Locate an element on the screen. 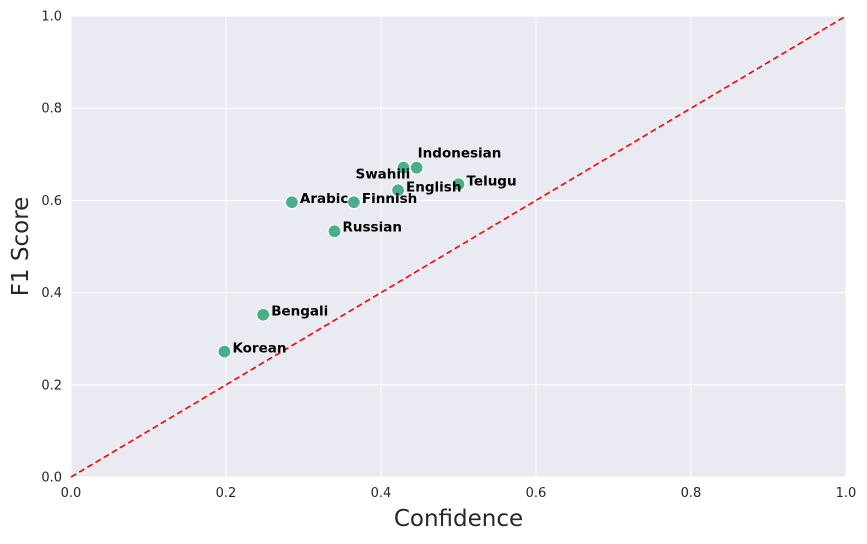  x-tick-label: 0.8 is located at coordinates (691, 493).